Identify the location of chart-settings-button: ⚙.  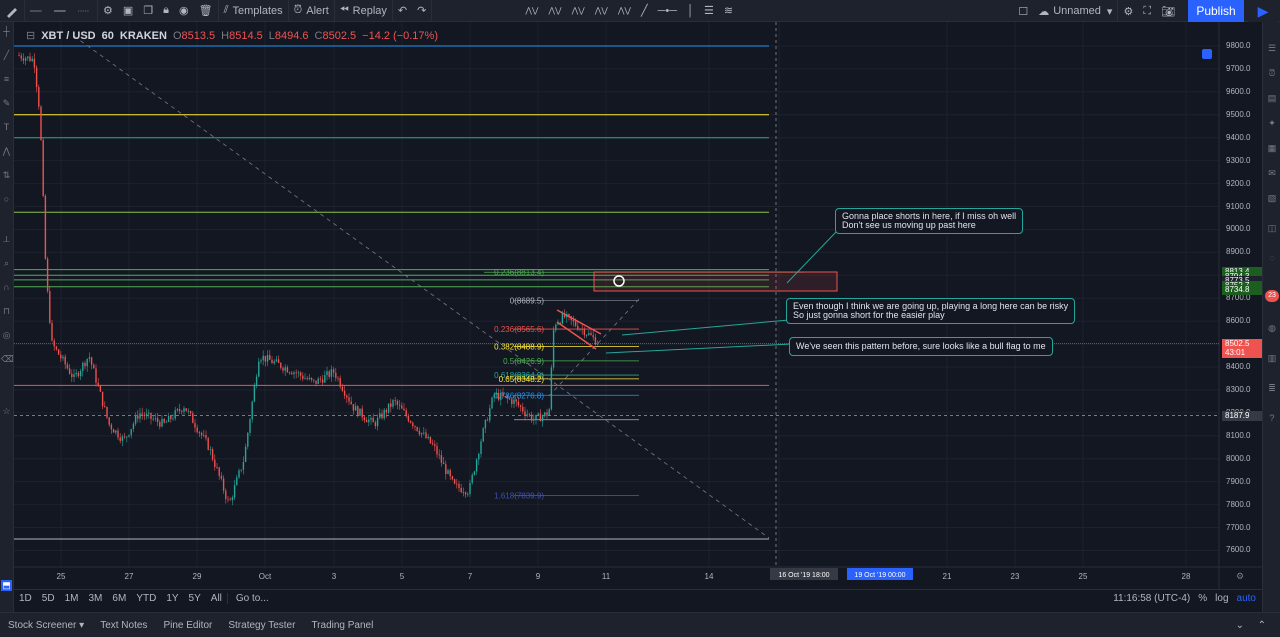
(1128, 11).